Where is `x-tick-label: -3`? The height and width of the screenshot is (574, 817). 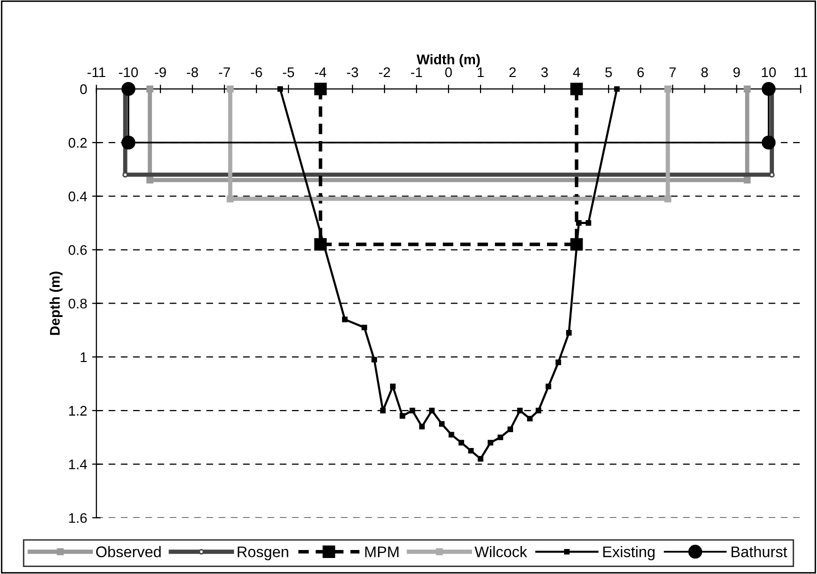
x-tick-label: -3 is located at coordinates (352, 72).